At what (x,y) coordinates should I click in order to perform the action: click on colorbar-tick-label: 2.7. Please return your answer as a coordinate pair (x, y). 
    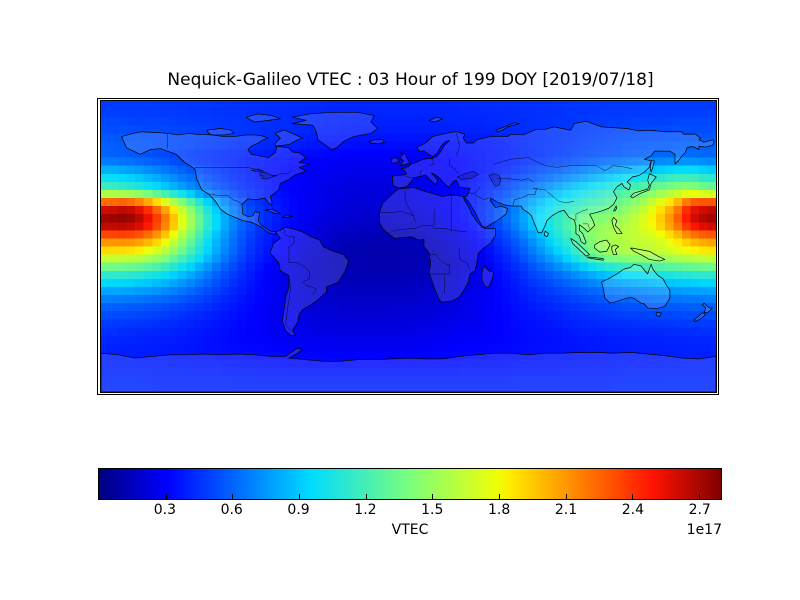
    Looking at the image, I should click on (699, 510).